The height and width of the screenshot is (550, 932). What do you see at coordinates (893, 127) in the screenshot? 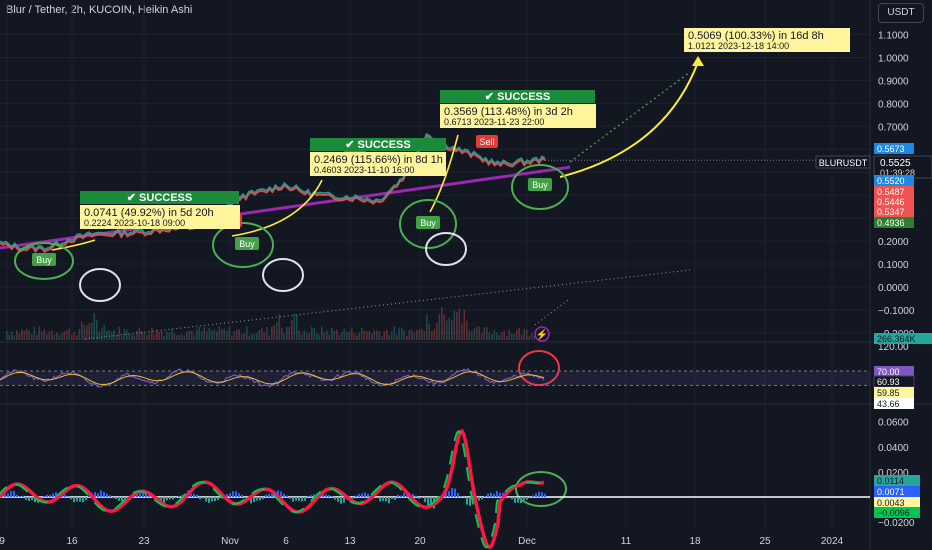
I see `y-tick-label: 0.7000` at bounding box center [893, 127].